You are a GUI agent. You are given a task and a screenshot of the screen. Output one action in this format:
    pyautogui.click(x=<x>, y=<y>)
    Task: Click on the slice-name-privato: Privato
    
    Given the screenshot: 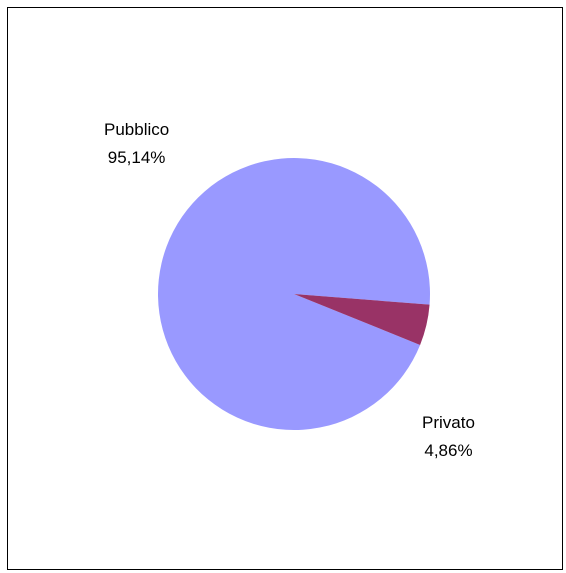 What is the action you would take?
    pyautogui.click(x=448, y=422)
    